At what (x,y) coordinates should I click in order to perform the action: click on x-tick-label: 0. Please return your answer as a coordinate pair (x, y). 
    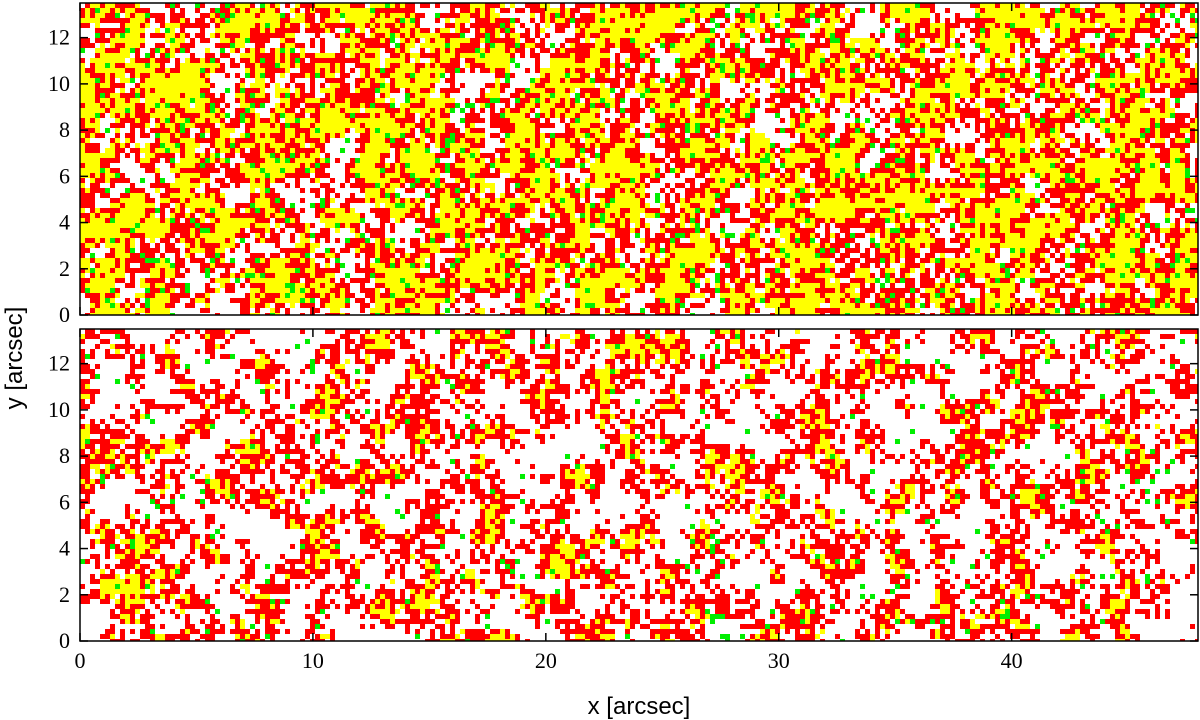
    Looking at the image, I should click on (80, 660).